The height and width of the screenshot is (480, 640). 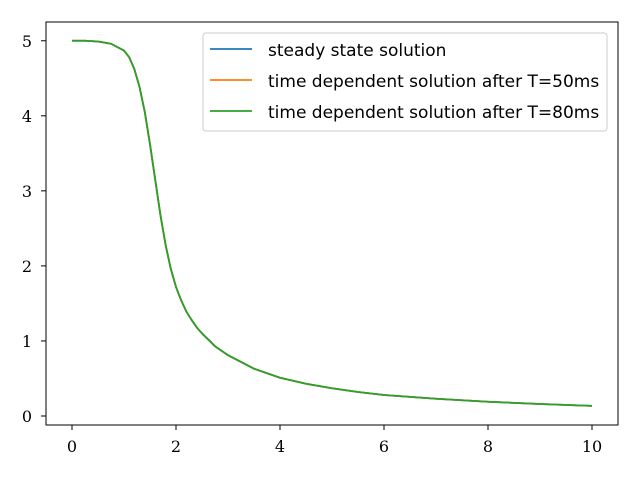 What do you see at coordinates (72, 446) in the screenshot?
I see `x-tick-label: 0` at bounding box center [72, 446].